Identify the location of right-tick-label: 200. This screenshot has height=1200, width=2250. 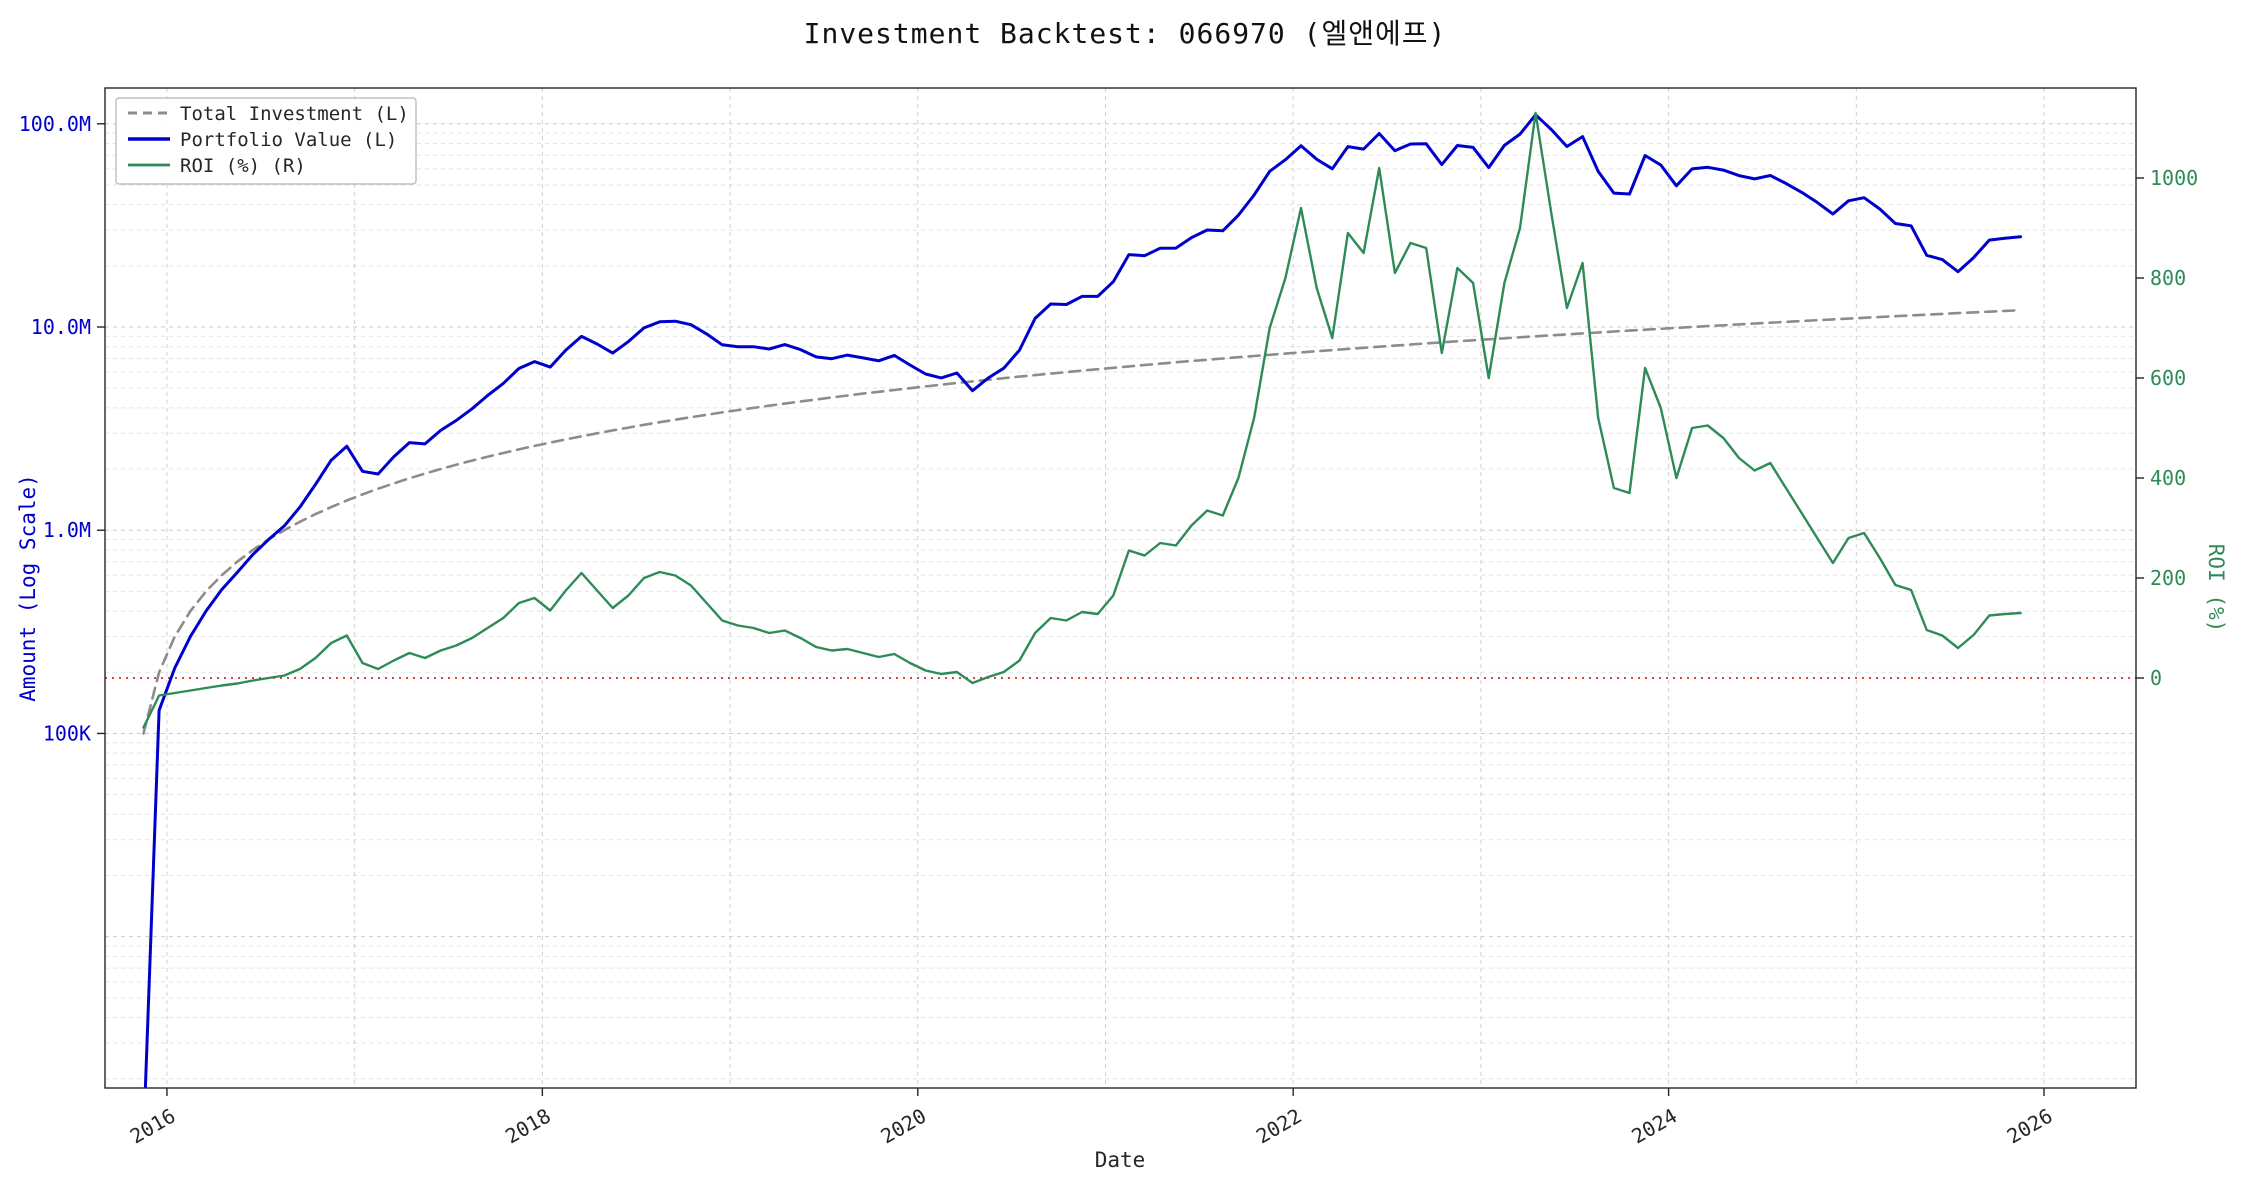
(2168, 578).